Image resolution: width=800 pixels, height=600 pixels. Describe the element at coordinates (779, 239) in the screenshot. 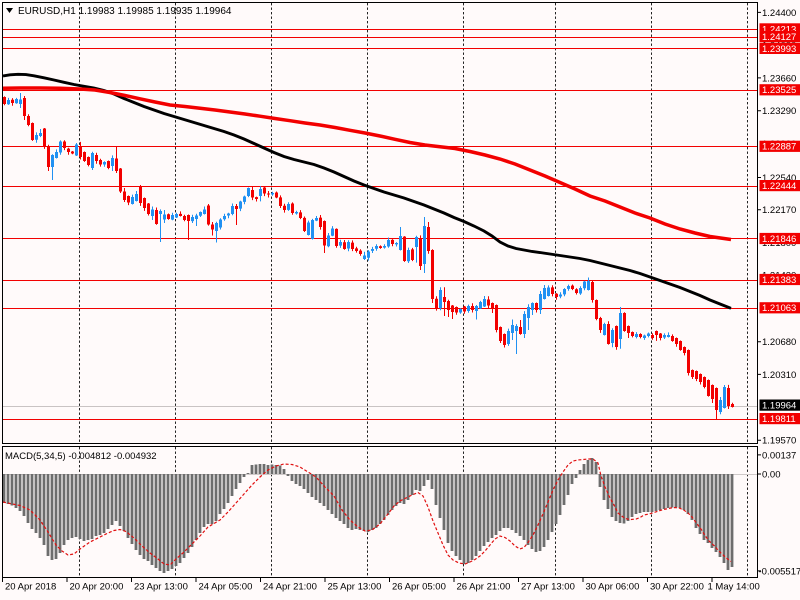

I see `svg-text: 1.21846` at that location.